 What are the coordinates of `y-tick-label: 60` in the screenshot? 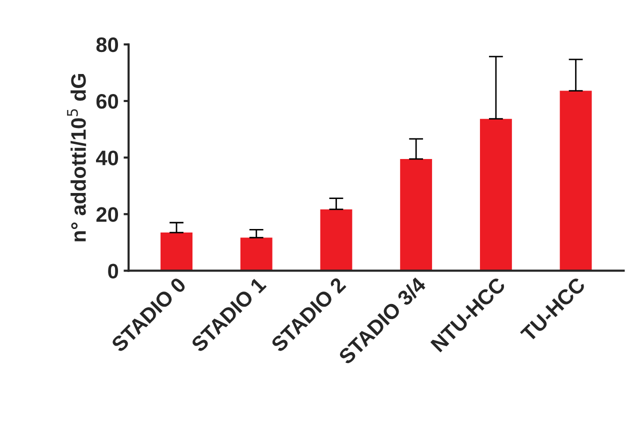 It's located at (107, 101).